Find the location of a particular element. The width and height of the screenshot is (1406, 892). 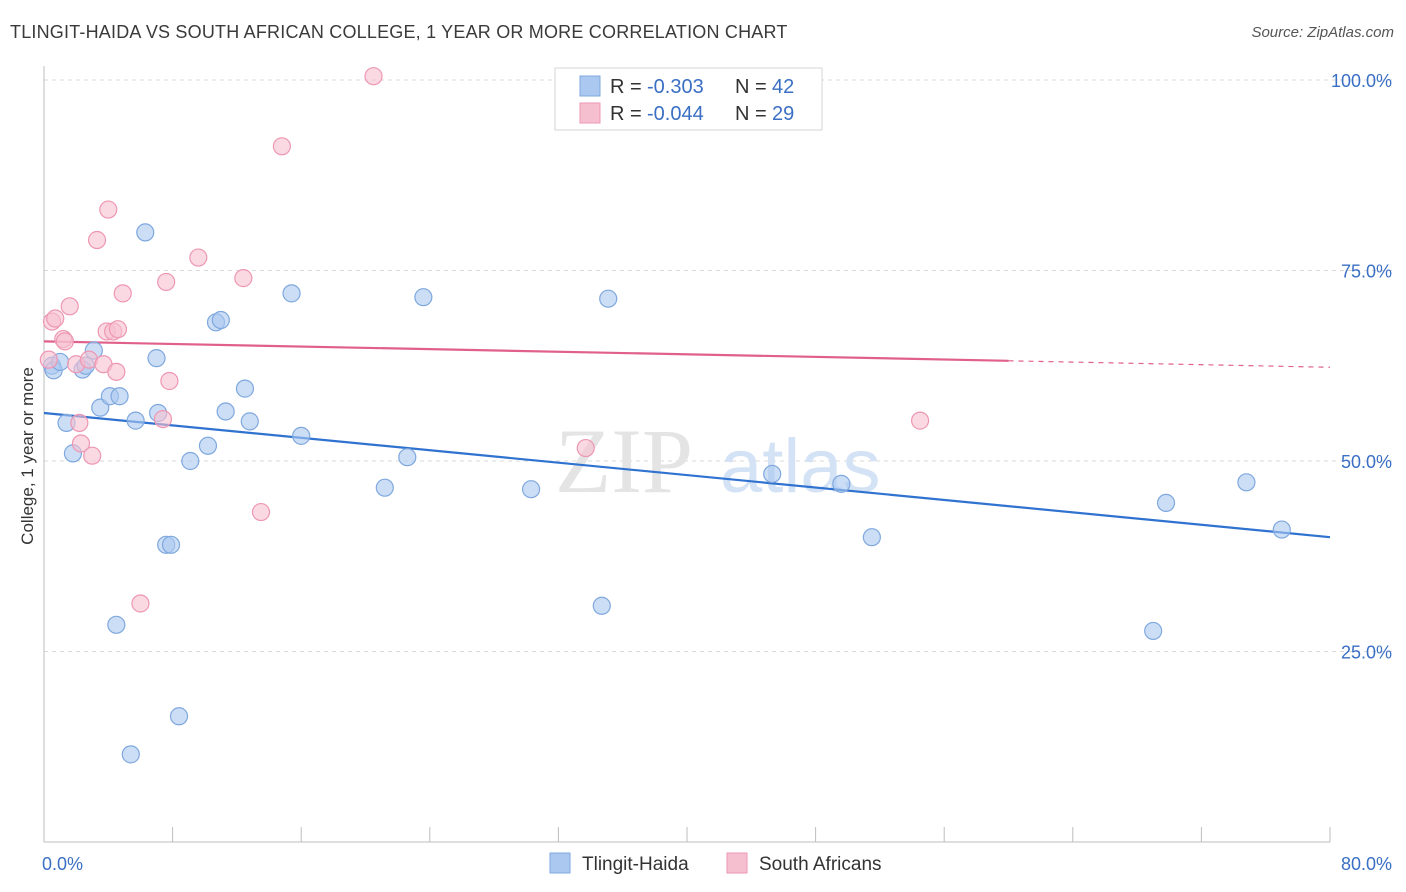

y-axis-title: College, 1 year or more is located at coordinates (27, 456).